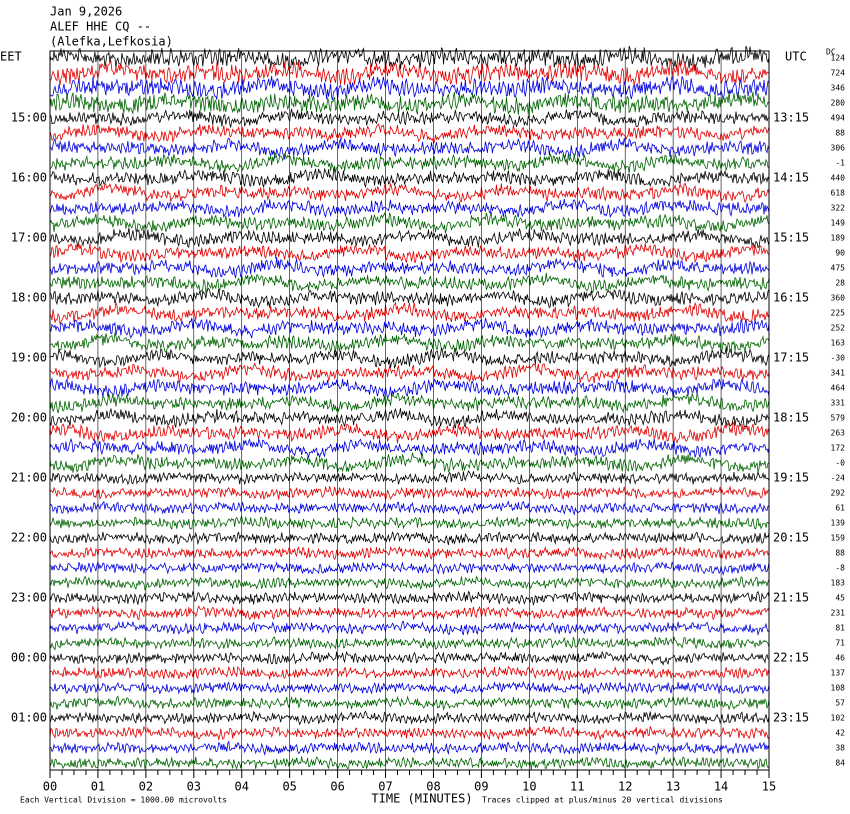 The image size is (850, 814). I want to click on x-tick-label: 09, so click(481, 787).